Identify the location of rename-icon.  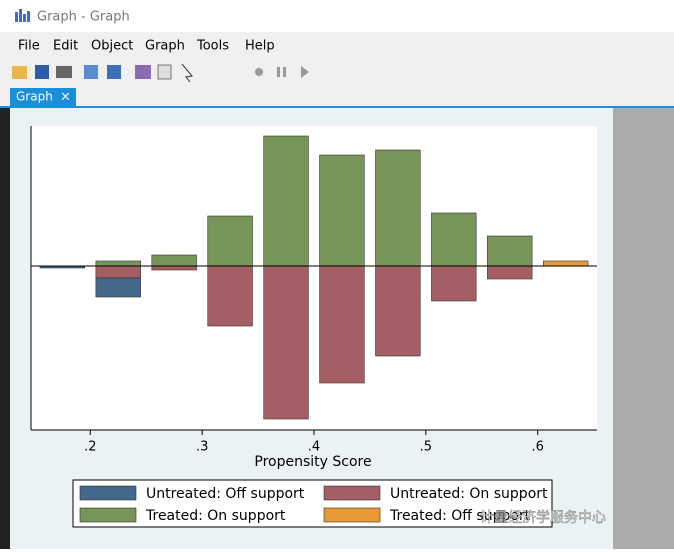
(164, 72).